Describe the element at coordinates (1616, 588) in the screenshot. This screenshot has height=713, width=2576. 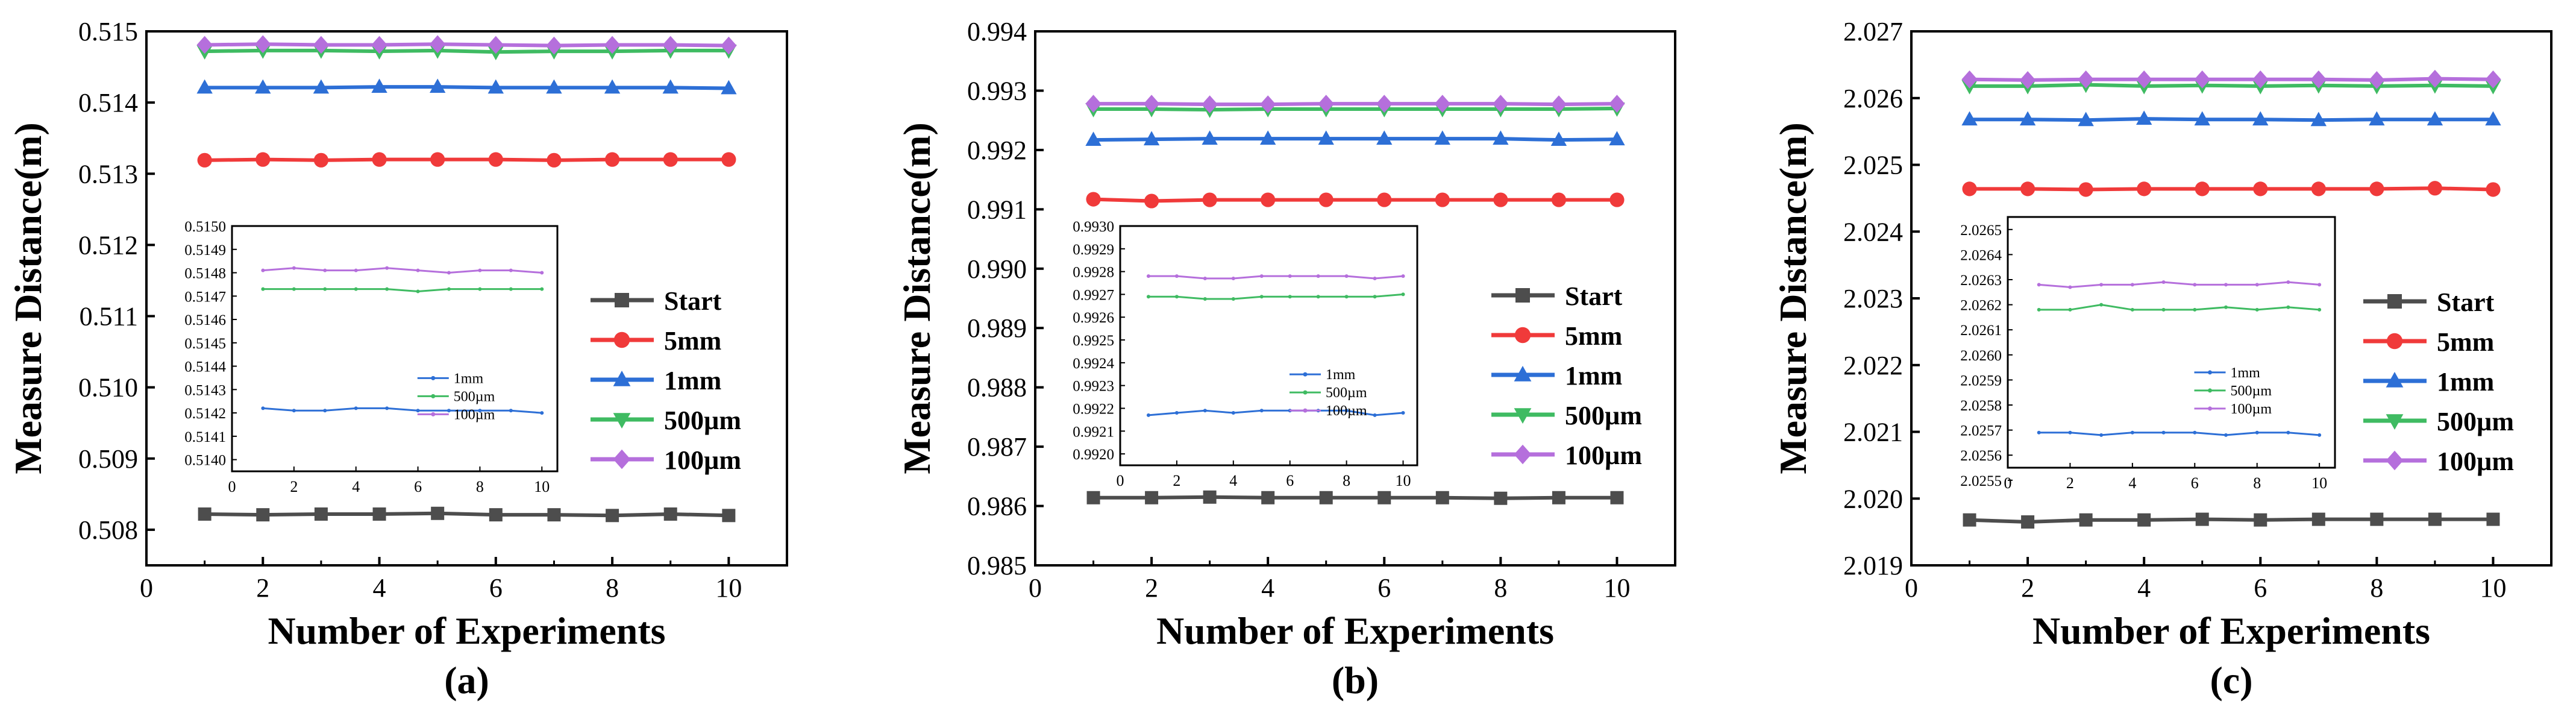
I see `x-tick-label: 10` at that location.